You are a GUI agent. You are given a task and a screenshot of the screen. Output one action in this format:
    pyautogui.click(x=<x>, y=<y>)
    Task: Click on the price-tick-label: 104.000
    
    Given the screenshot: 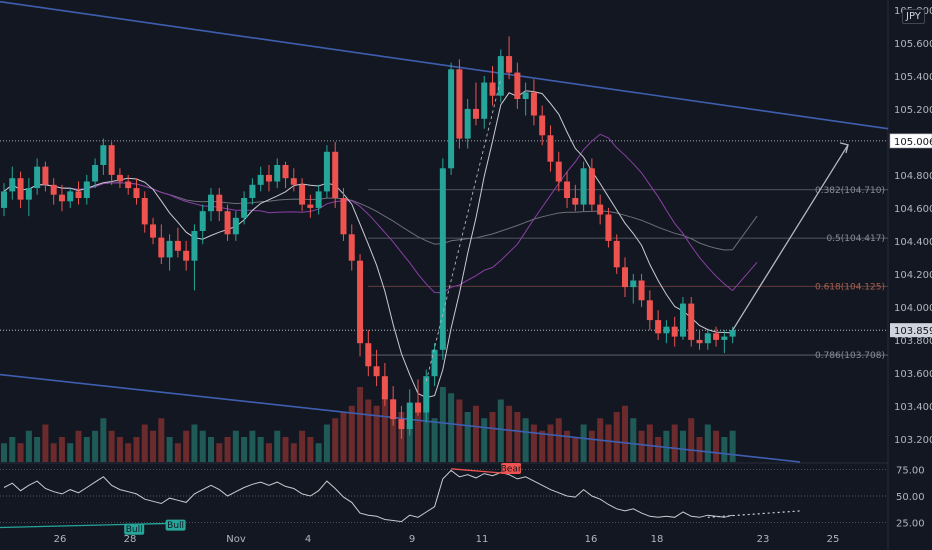 What is the action you would take?
    pyautogui.click(x=913, y=308)
    